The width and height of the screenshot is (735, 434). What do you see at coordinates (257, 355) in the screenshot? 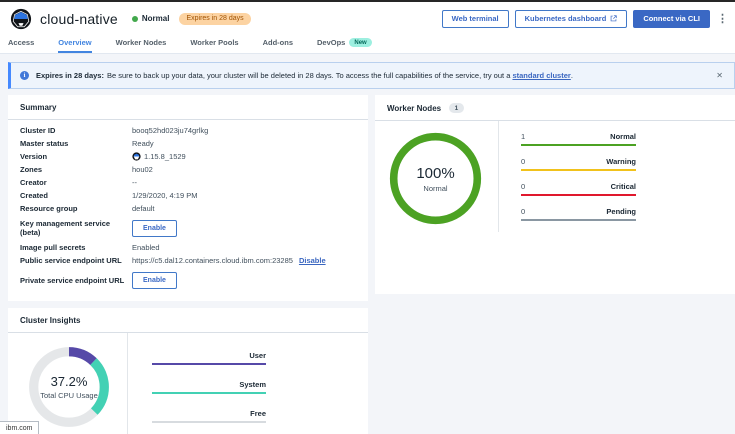
I see `legend-label: User` at bounding box center [257, 355].